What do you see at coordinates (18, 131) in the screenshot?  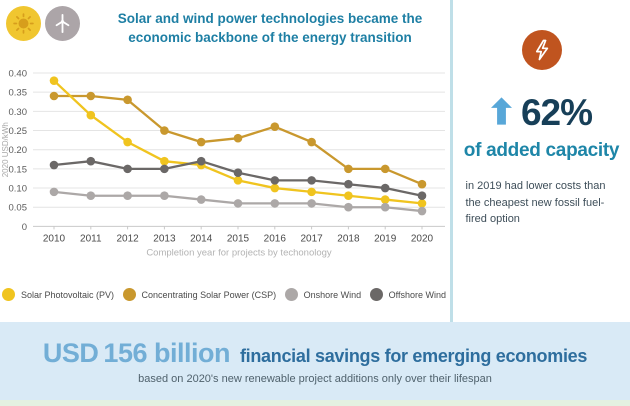 I see `svg-text: 0.25` at bounding box center [18, 131].